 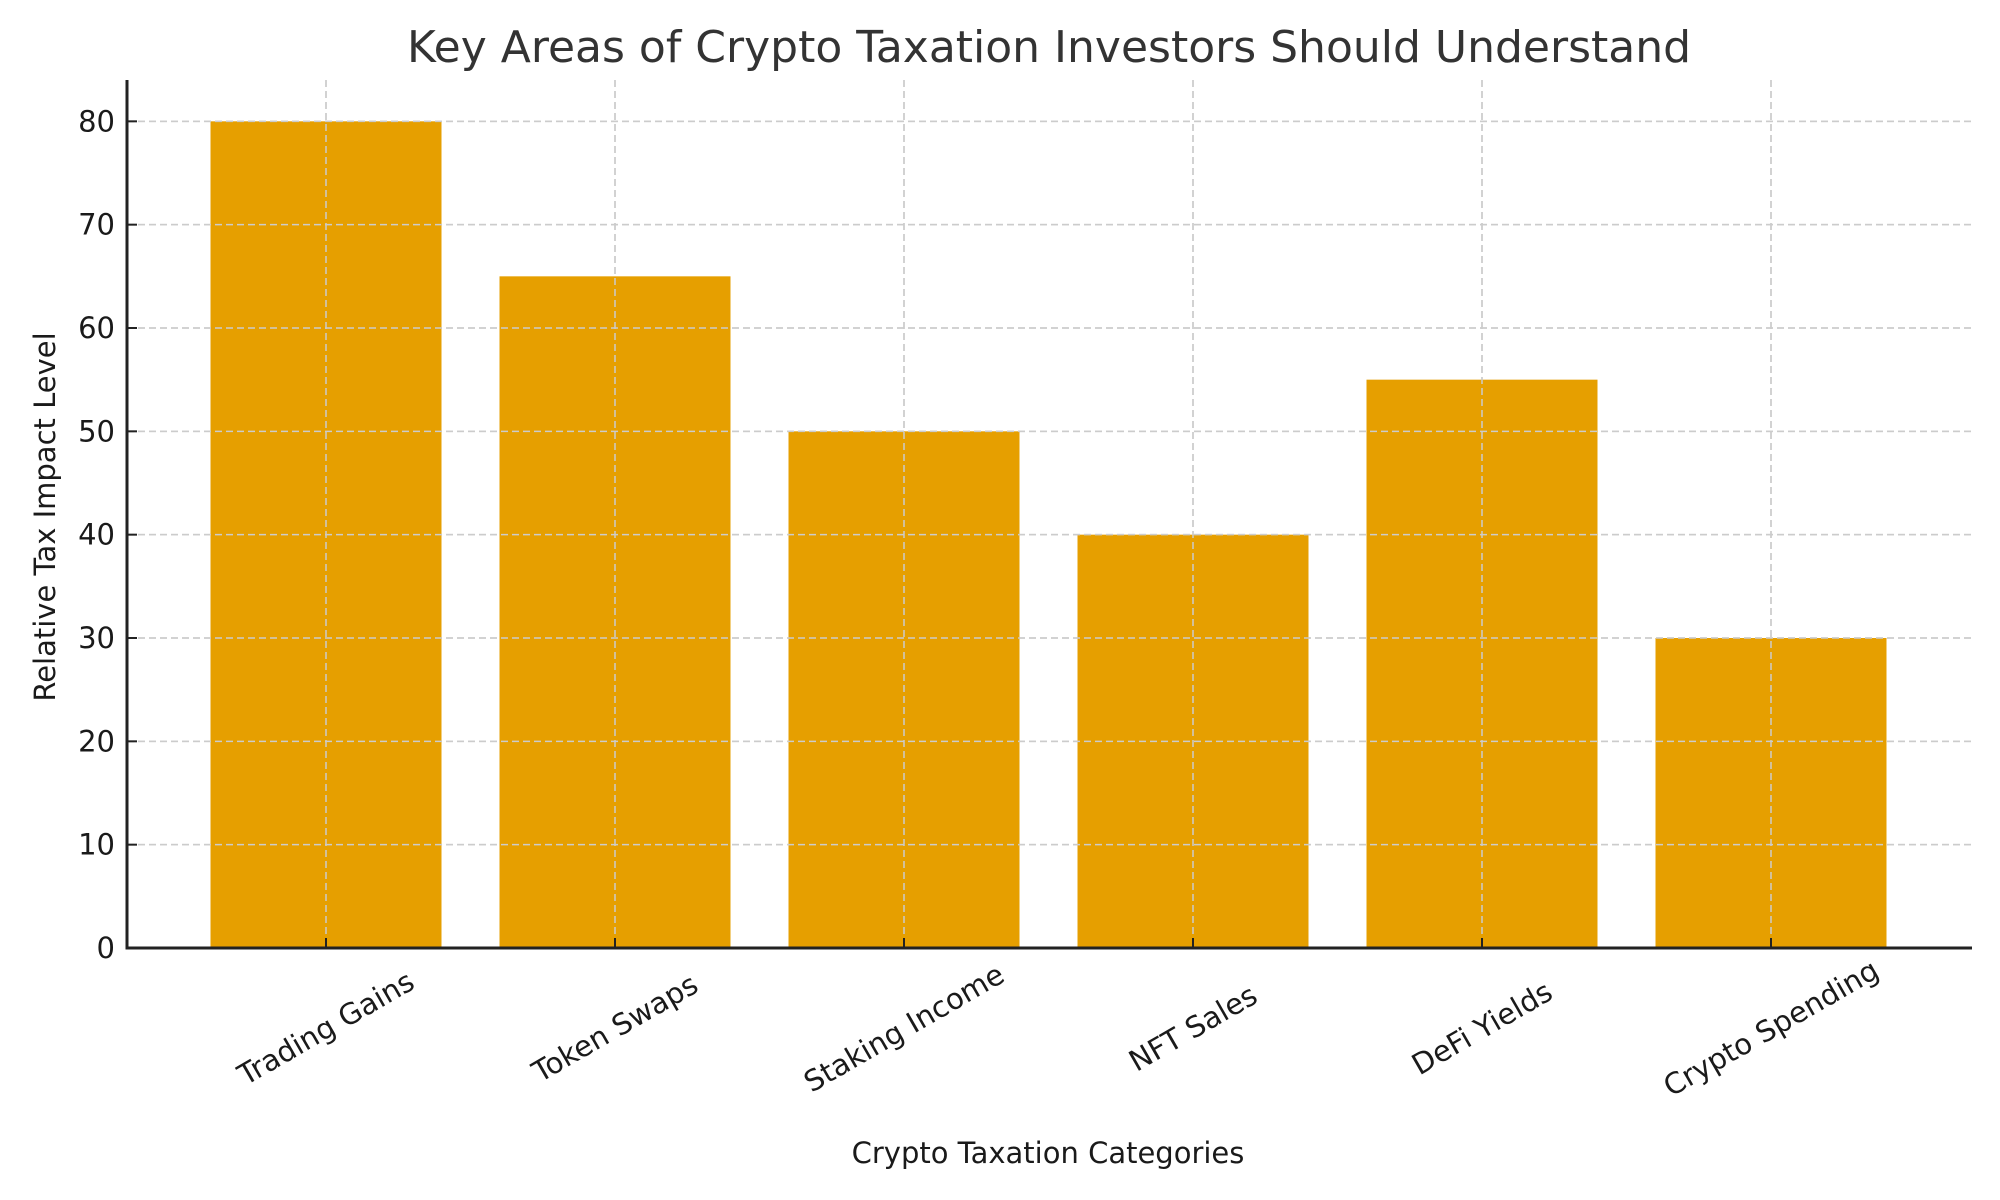 I want to click on x-tick-label-group: Staking Income, so click(x=904, y=1028).